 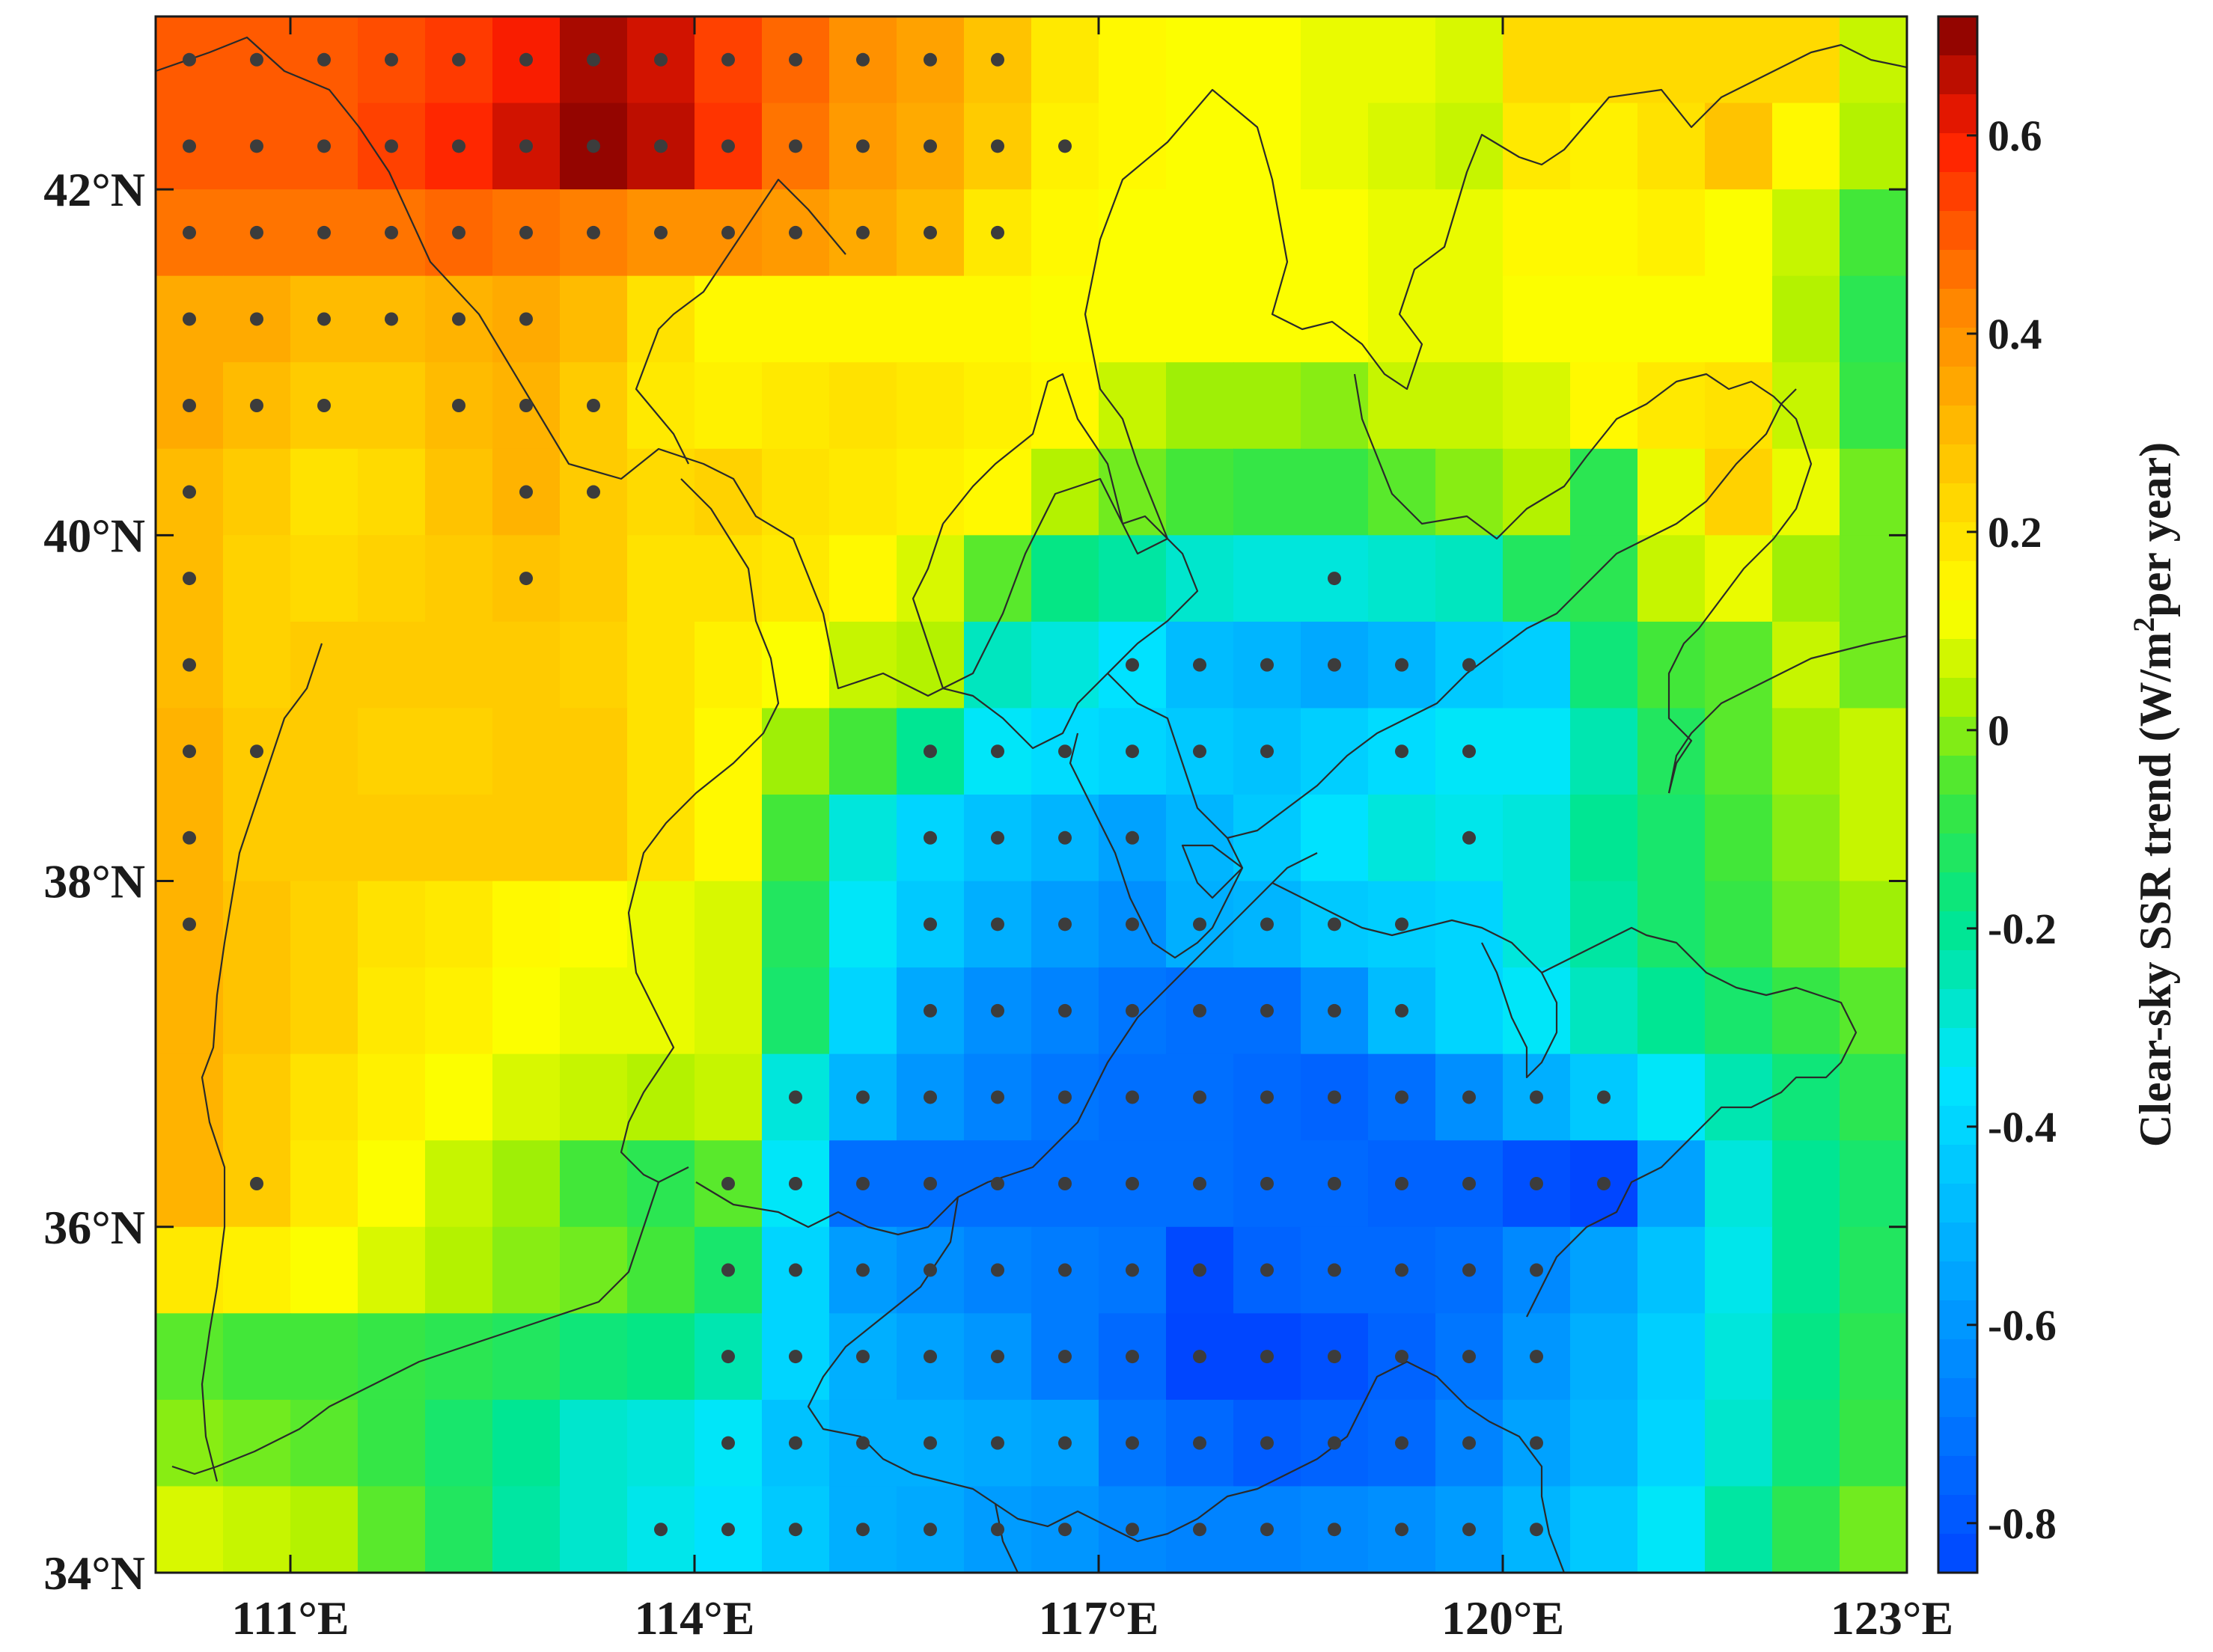 I want to click on y-tick-label: 42°N, so click(x=94, y=189).